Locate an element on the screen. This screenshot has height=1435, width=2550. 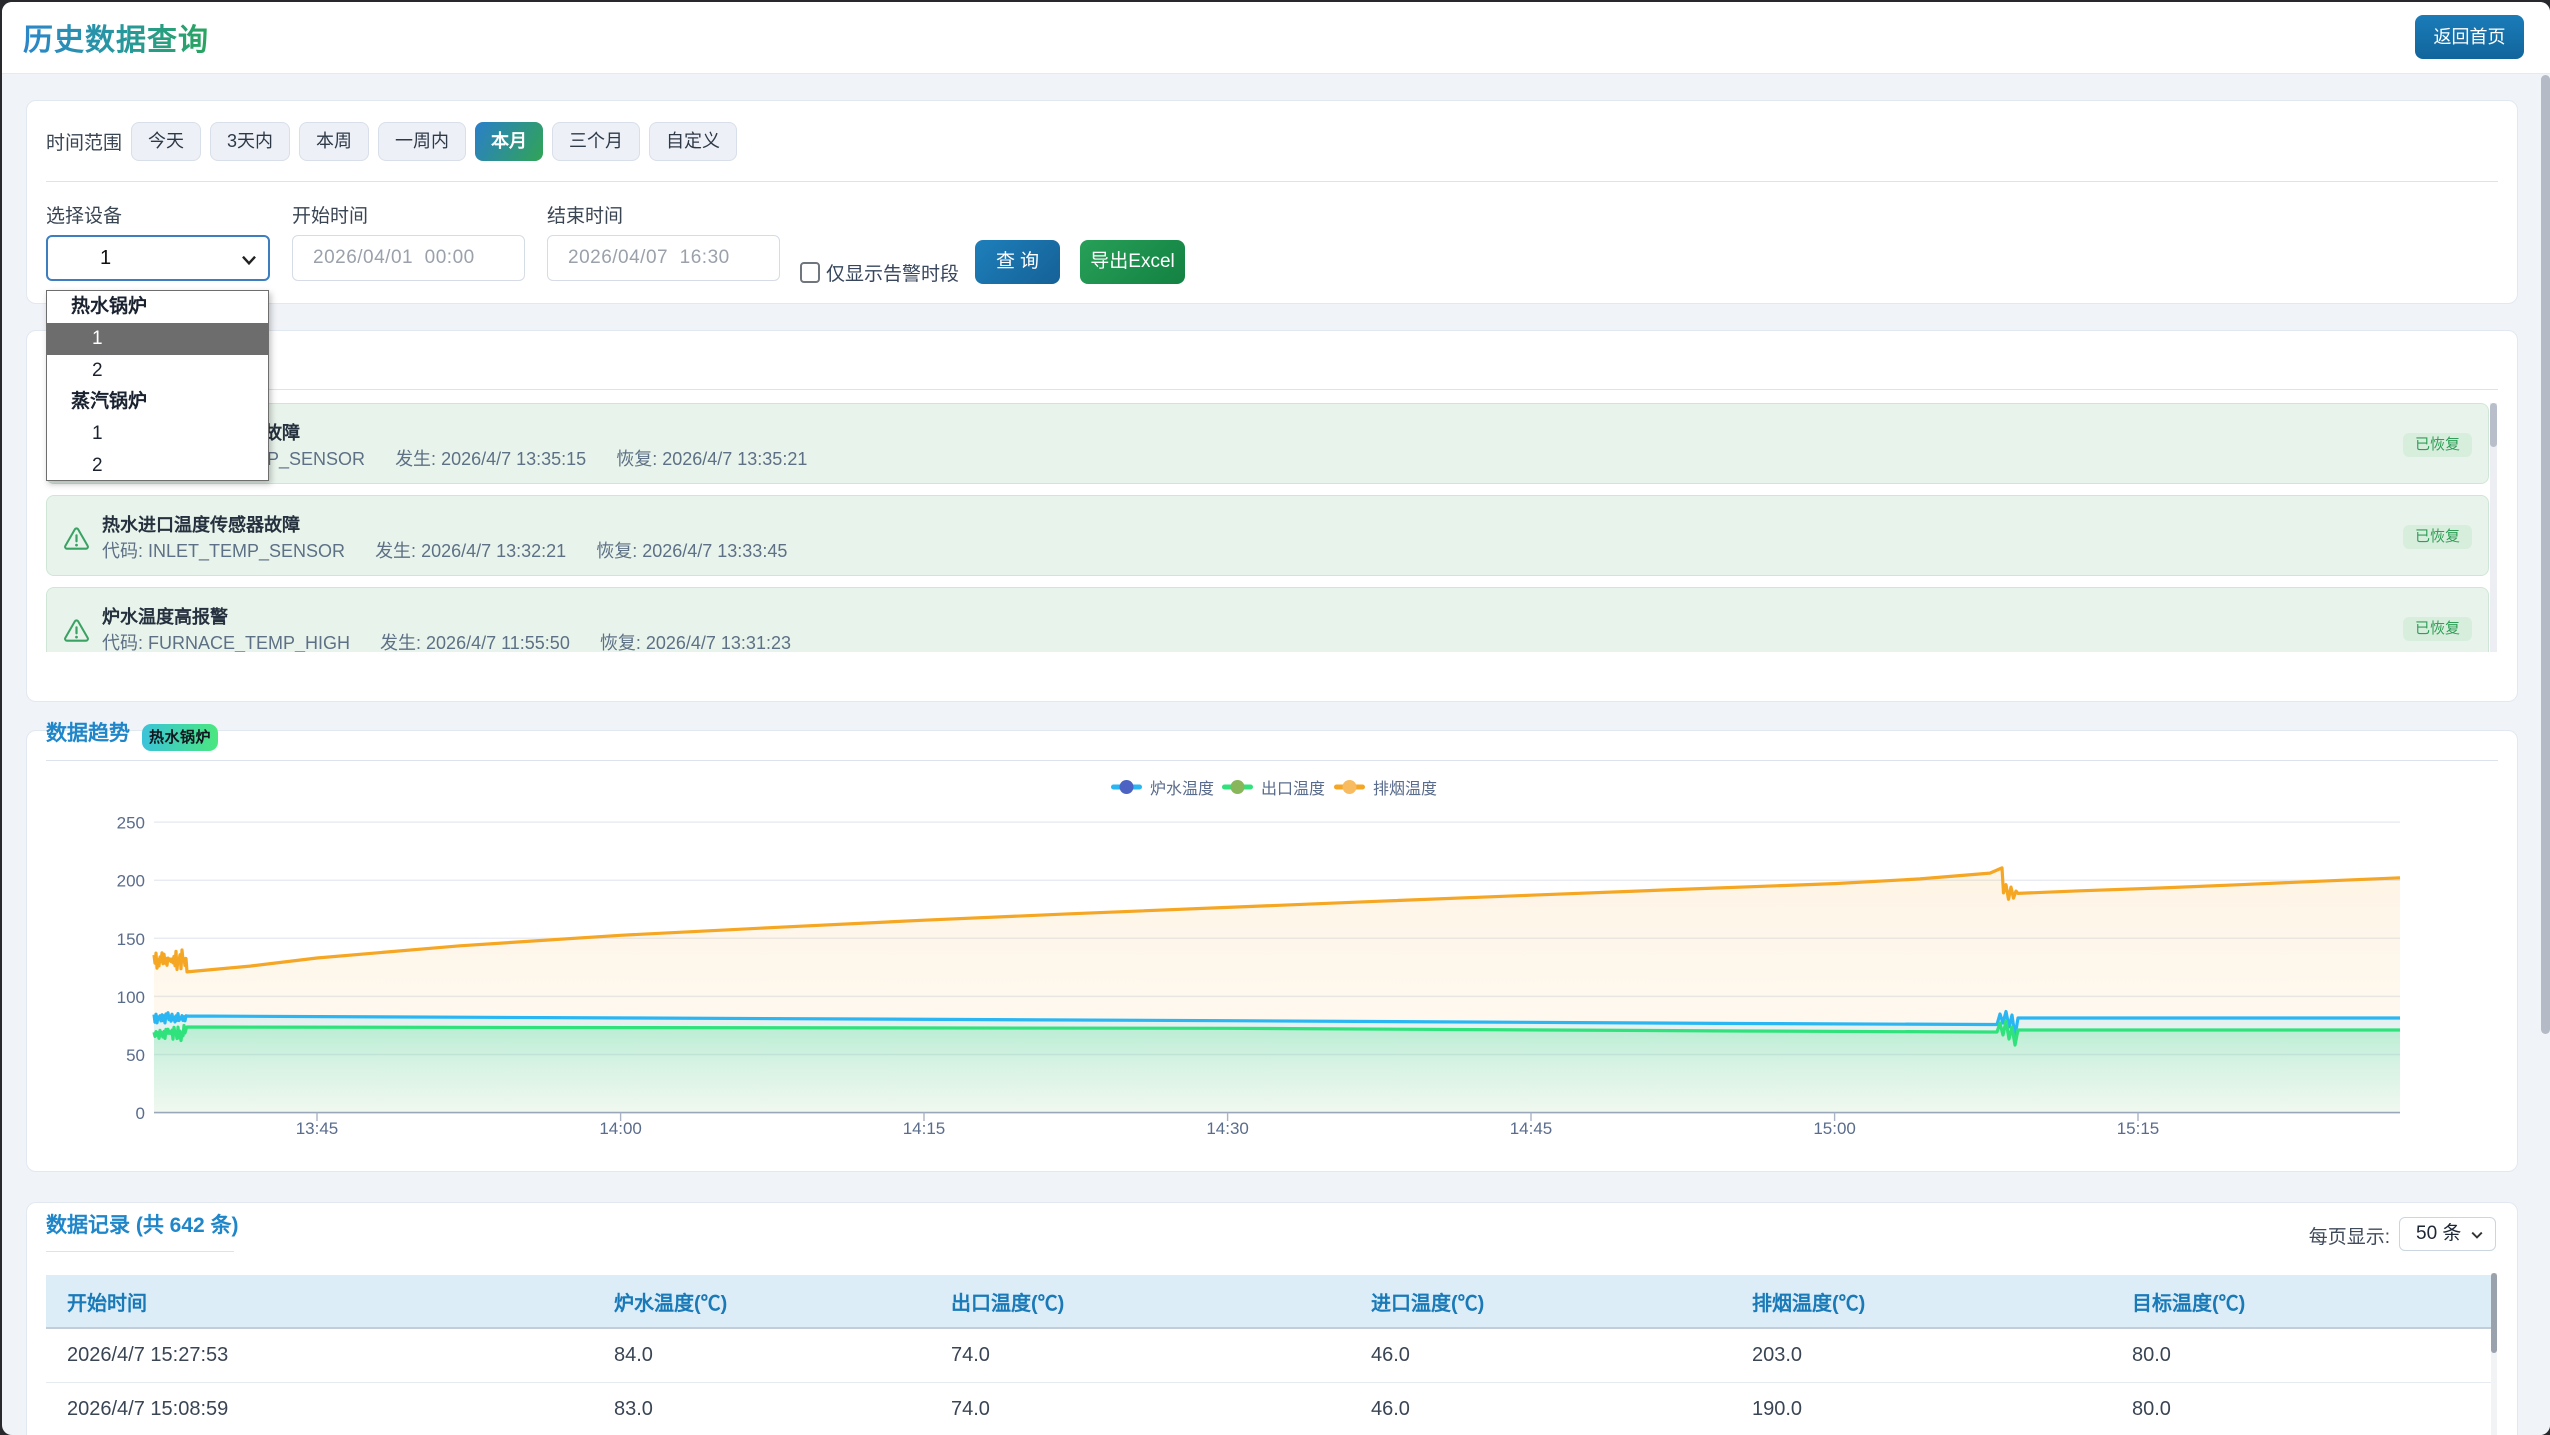
svg-text: 排烟温度 is located at coordinates (1405, 789).